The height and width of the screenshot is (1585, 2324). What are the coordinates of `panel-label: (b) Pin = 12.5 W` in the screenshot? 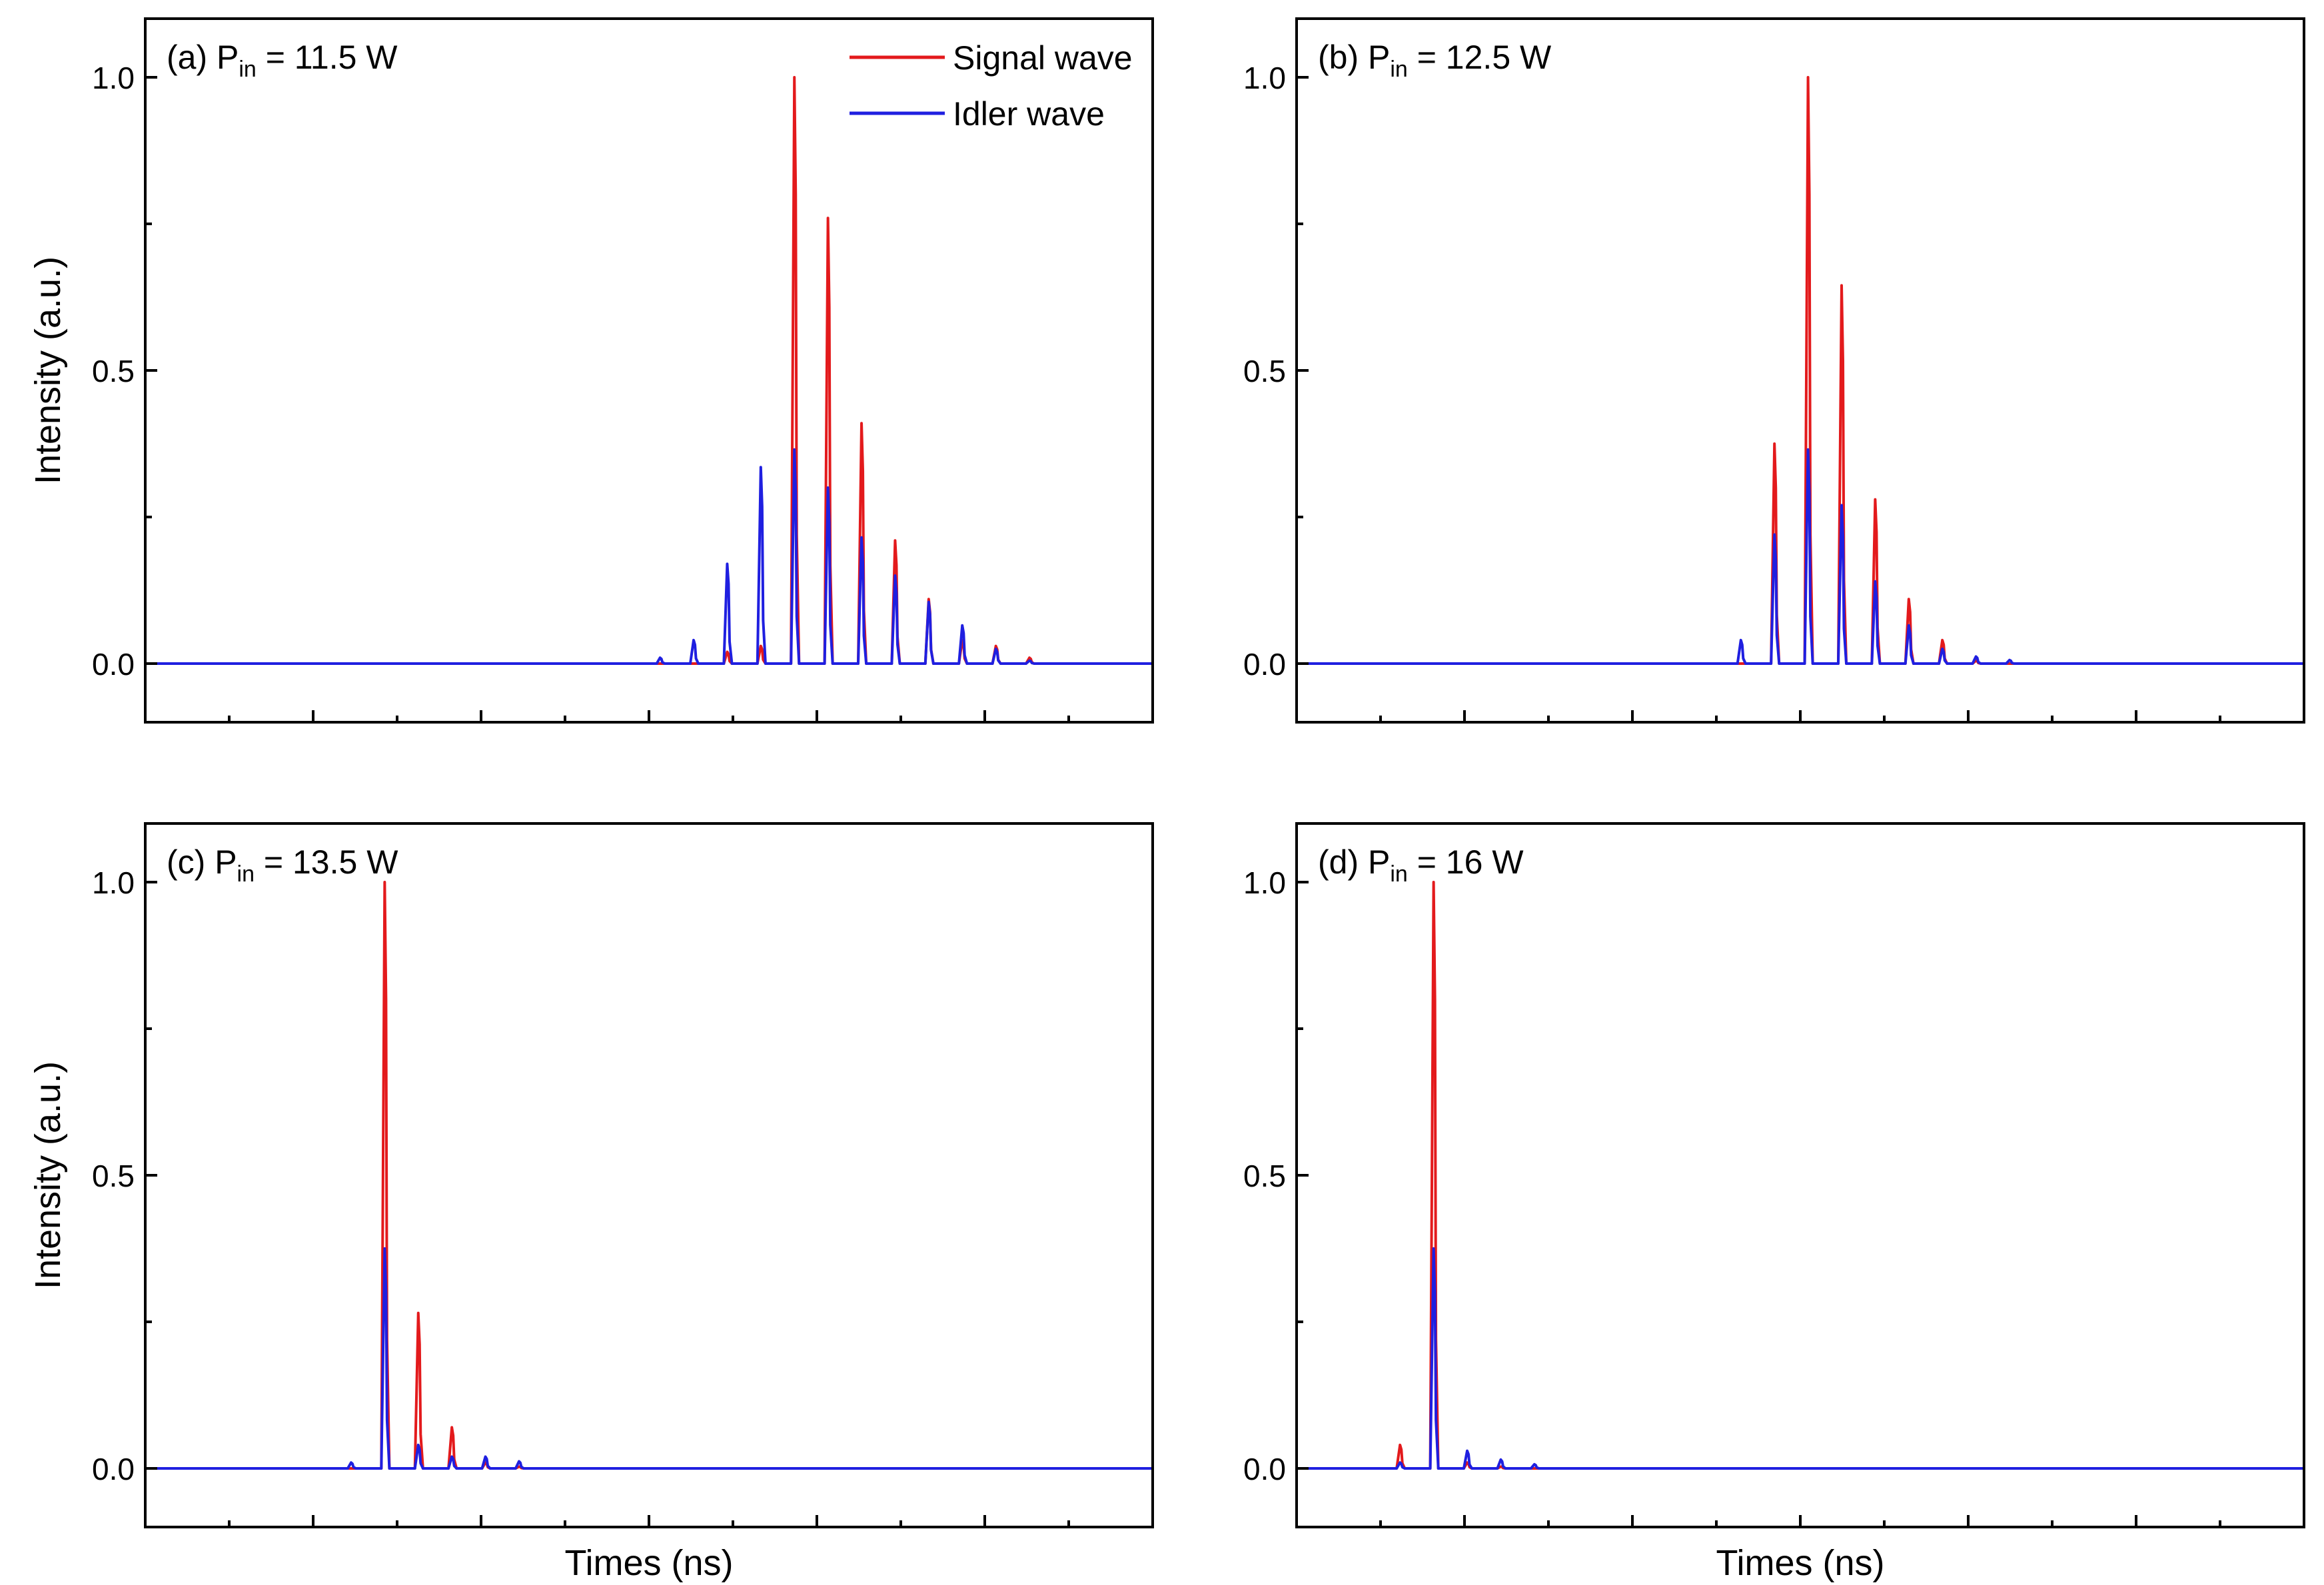 It's located at (1435, 60).